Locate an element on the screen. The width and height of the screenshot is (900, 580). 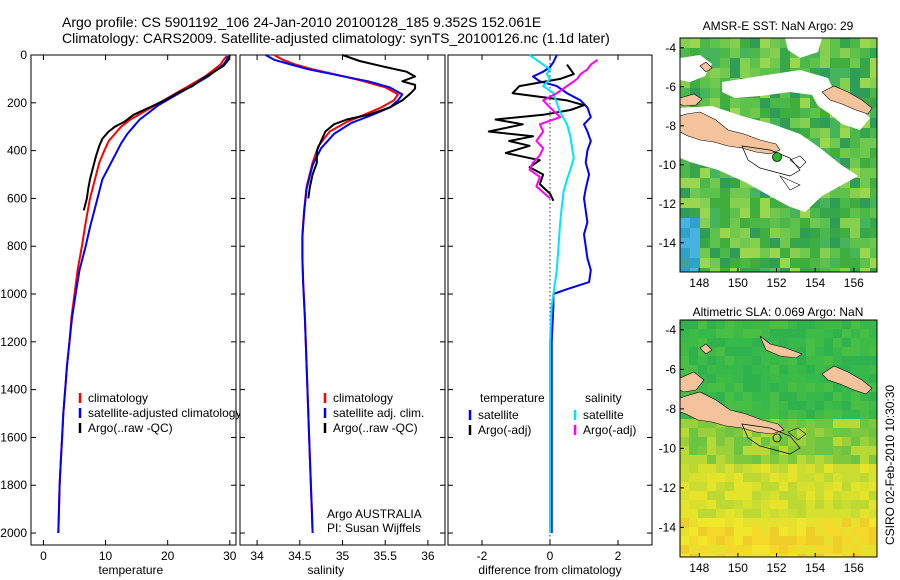
pi-annotation: PI: Susan Wijffels is located at coordinates (374, 528).